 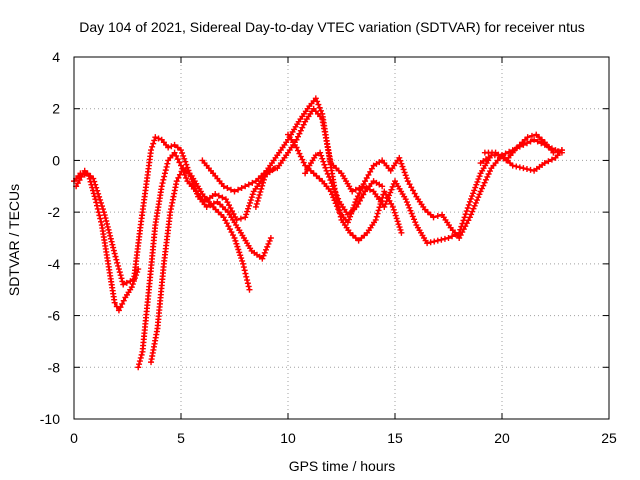 I want to click on x-tick-label: 0, so click(x=74, y=438).